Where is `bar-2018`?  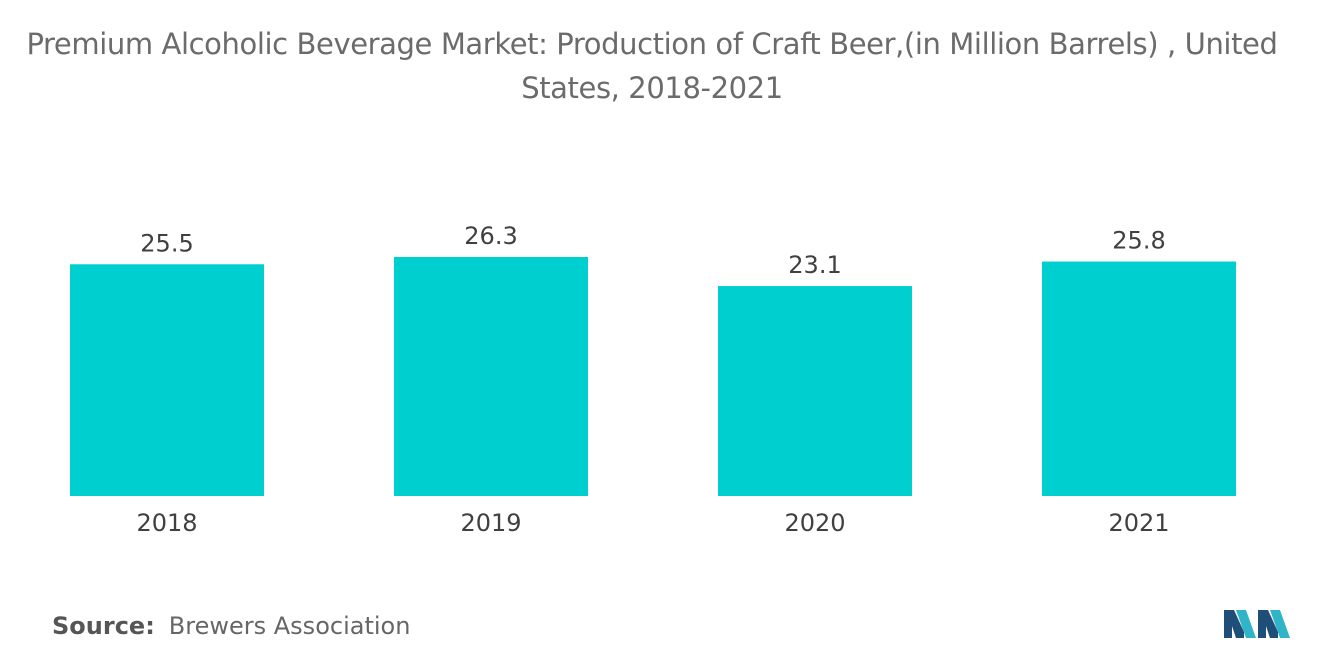
bar-2018 is located at coordinates (167, 380).